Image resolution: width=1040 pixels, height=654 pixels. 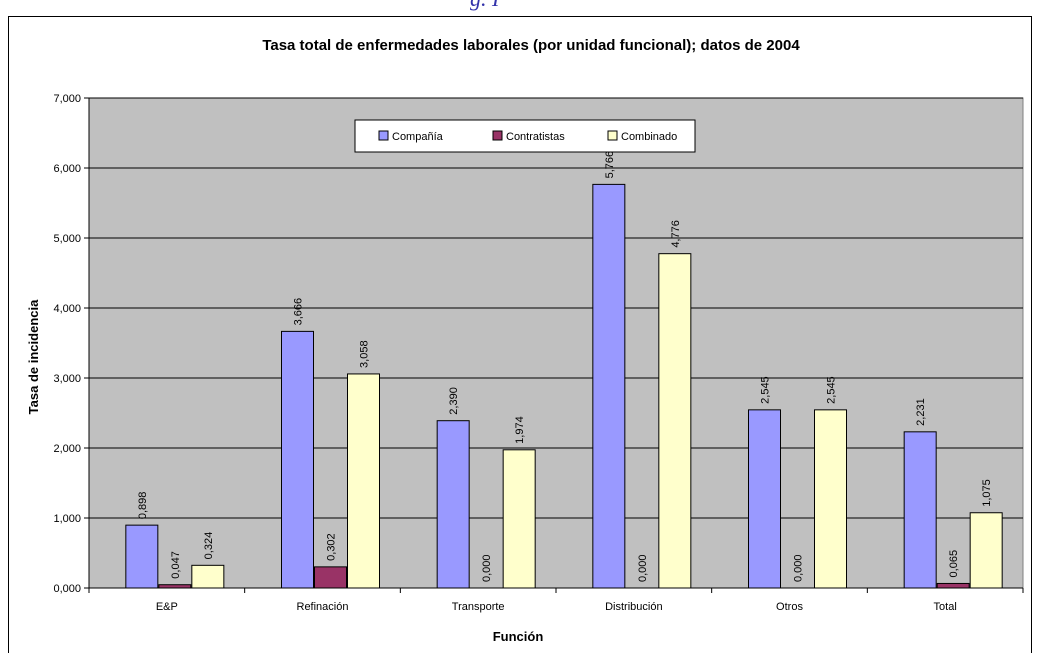 What do you see at coordinates (454, 401) in the screenshot?
I see `data-label: 2,390` at bounding box center [454, 401].